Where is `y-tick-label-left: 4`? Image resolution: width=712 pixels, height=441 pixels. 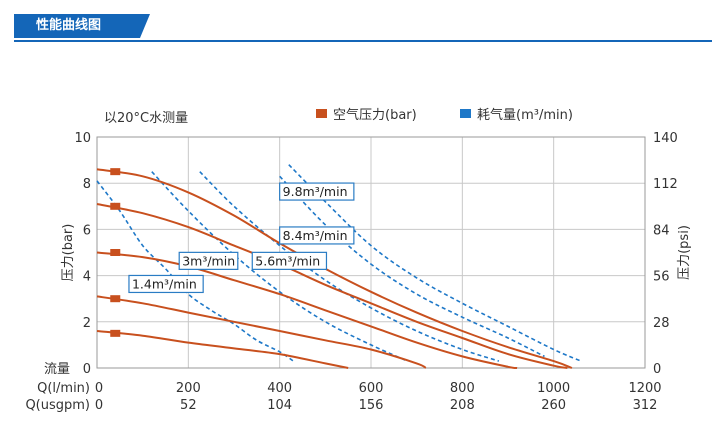 y-tick-label-left: 4 is located at coordinates (87, 277).